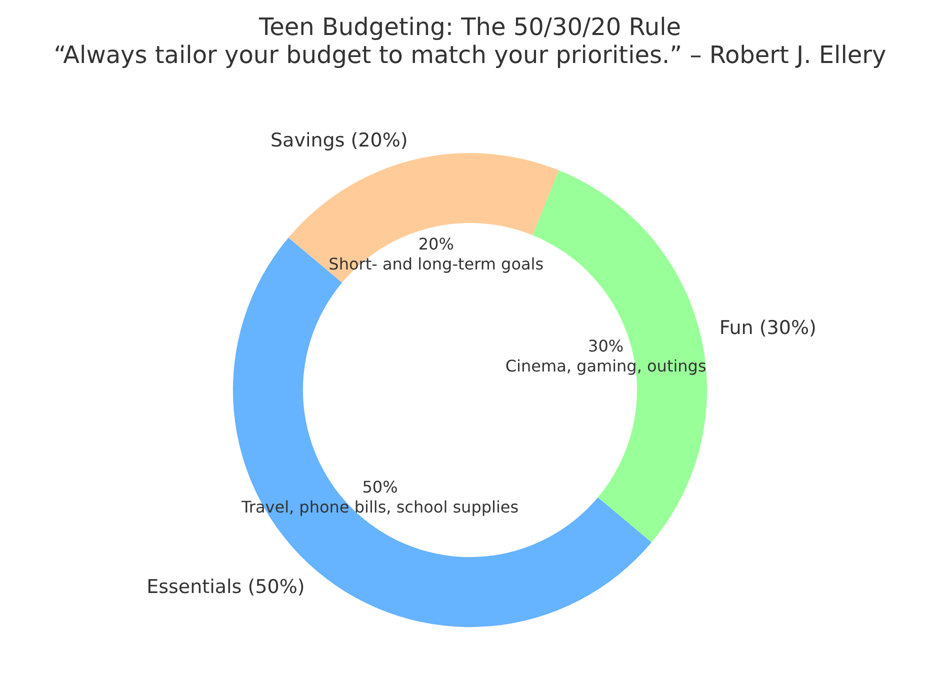 Image resolution: width=940 pixels, height=700 pixels. I want to click on chart-subtitle: “Always tailor your budget to match your priorities.” – Robert J. Ellery, so click(470, 55).